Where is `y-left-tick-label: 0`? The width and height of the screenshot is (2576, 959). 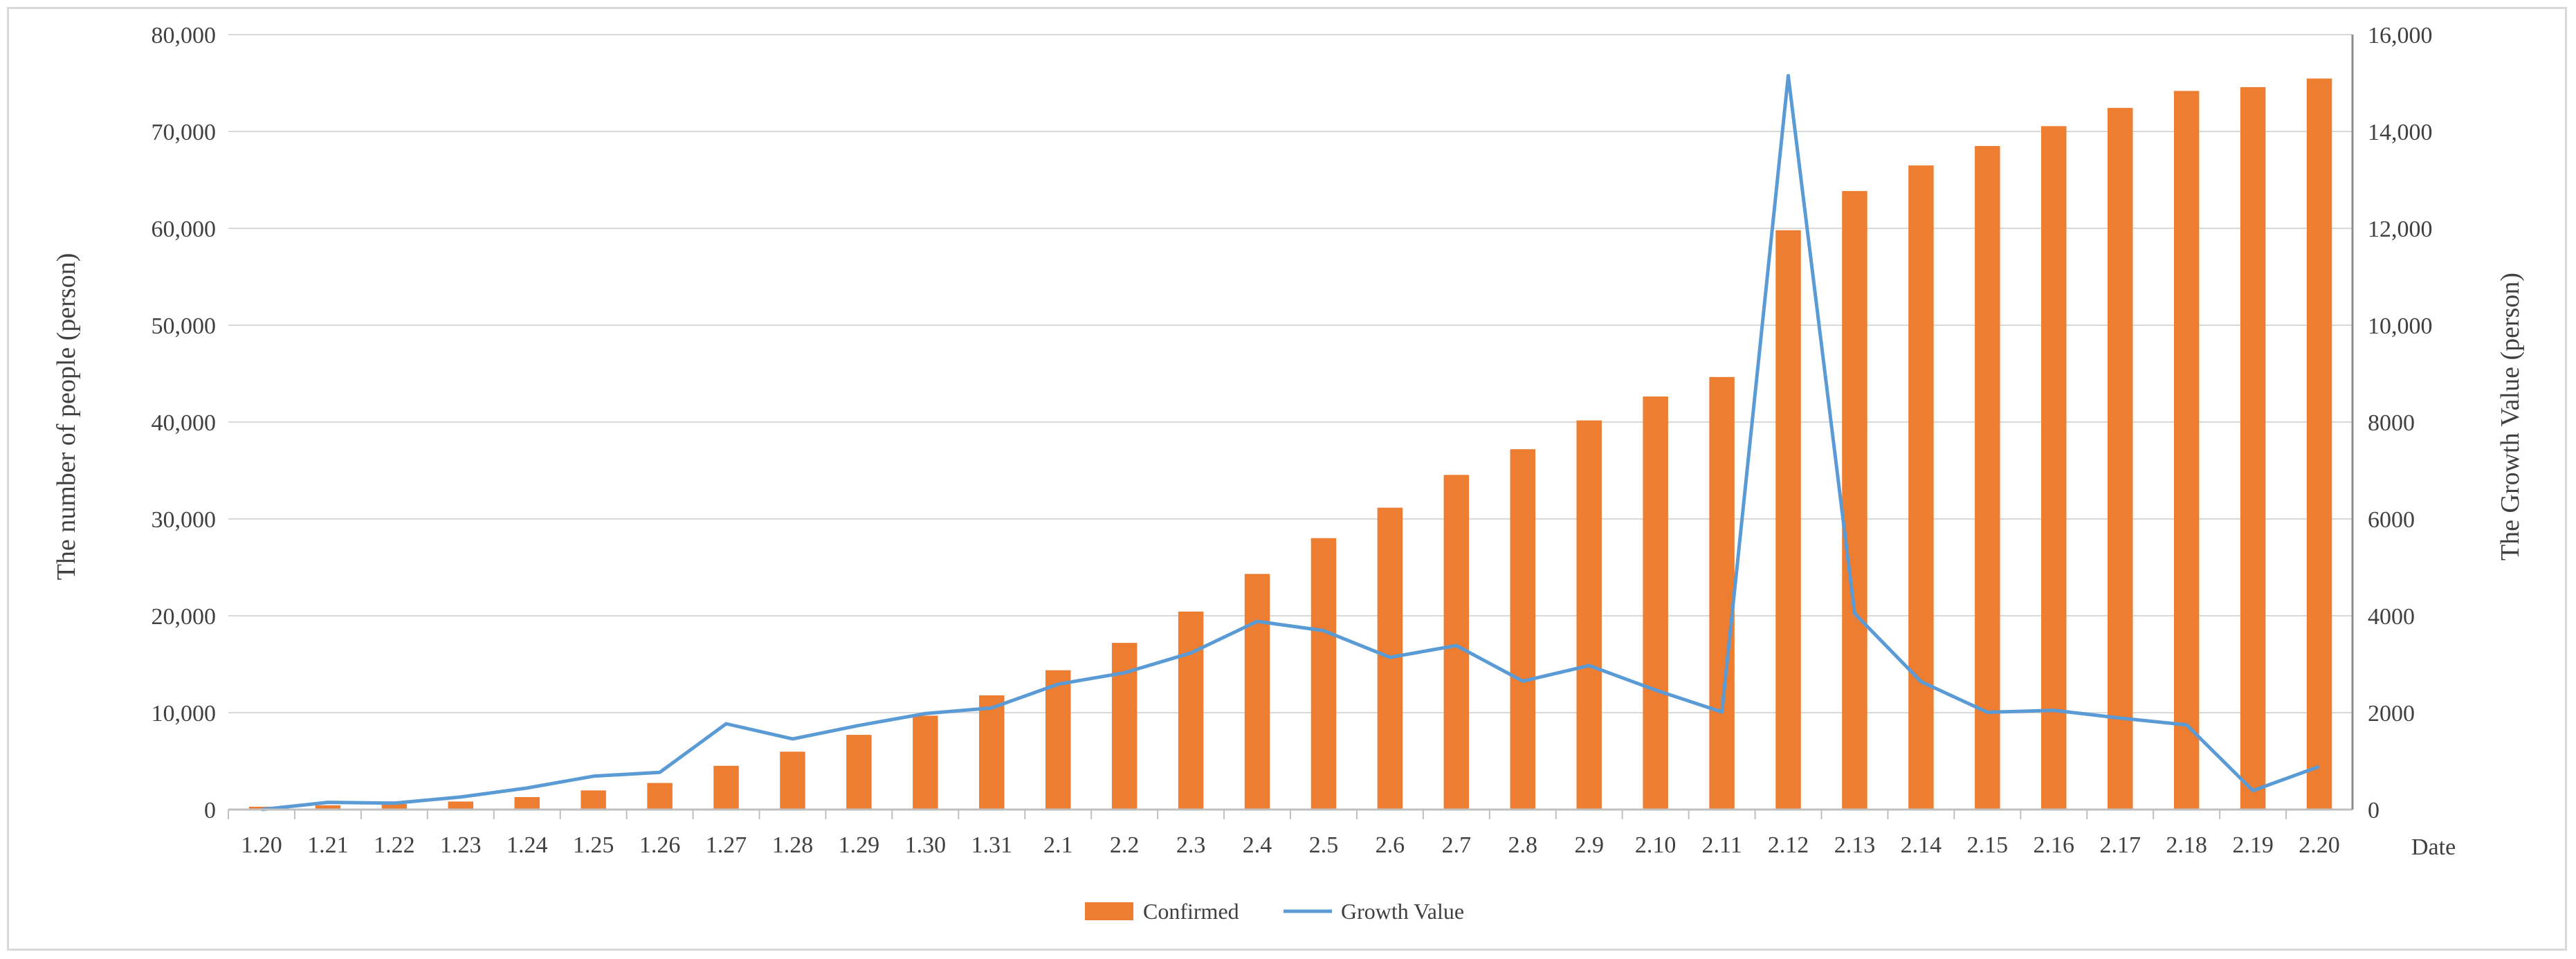 y-left-tick-label: 0 is located at coordinates (210, 810).